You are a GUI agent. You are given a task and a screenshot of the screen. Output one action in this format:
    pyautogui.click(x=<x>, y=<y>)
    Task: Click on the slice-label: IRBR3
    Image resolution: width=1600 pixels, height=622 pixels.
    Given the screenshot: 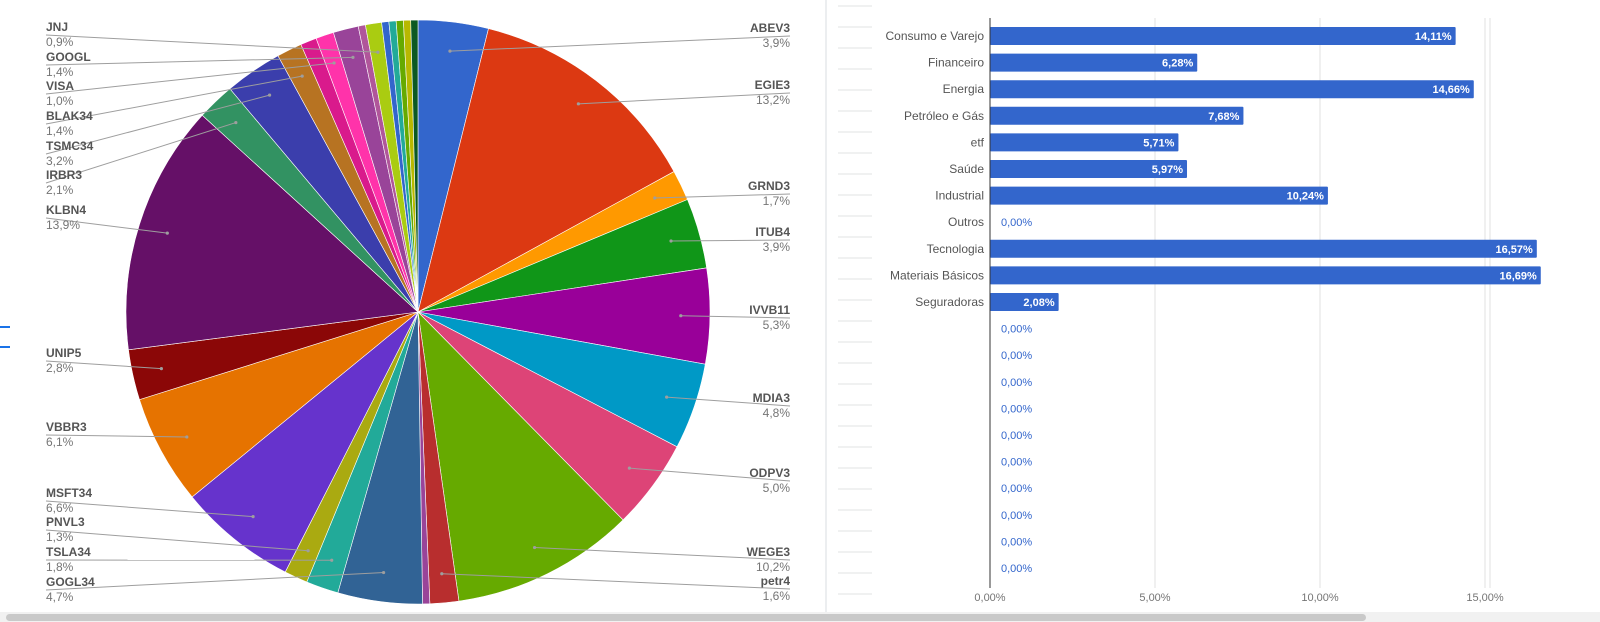 What is the action you would take?
    pyautogui.click(x=64, y=175)
    